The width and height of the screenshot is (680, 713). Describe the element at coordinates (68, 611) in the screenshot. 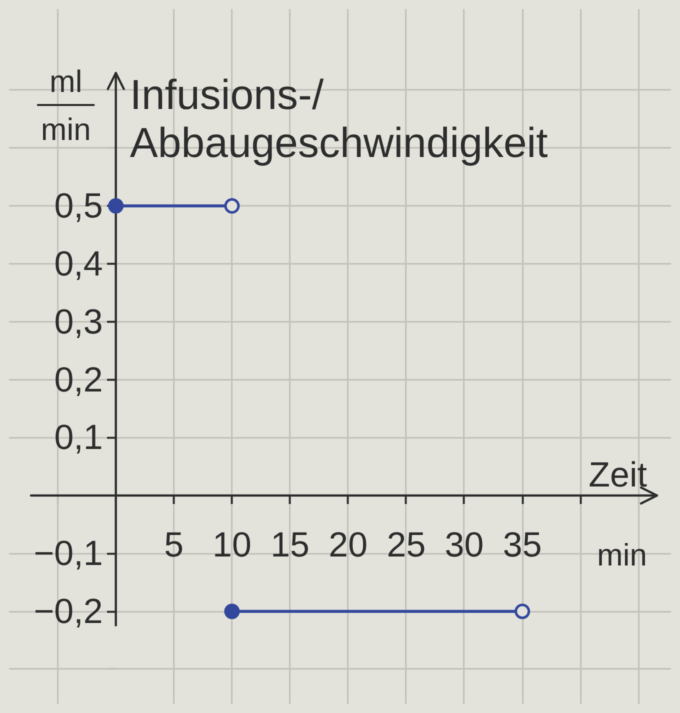

I see `y-tick-label: −0,2` at that location.